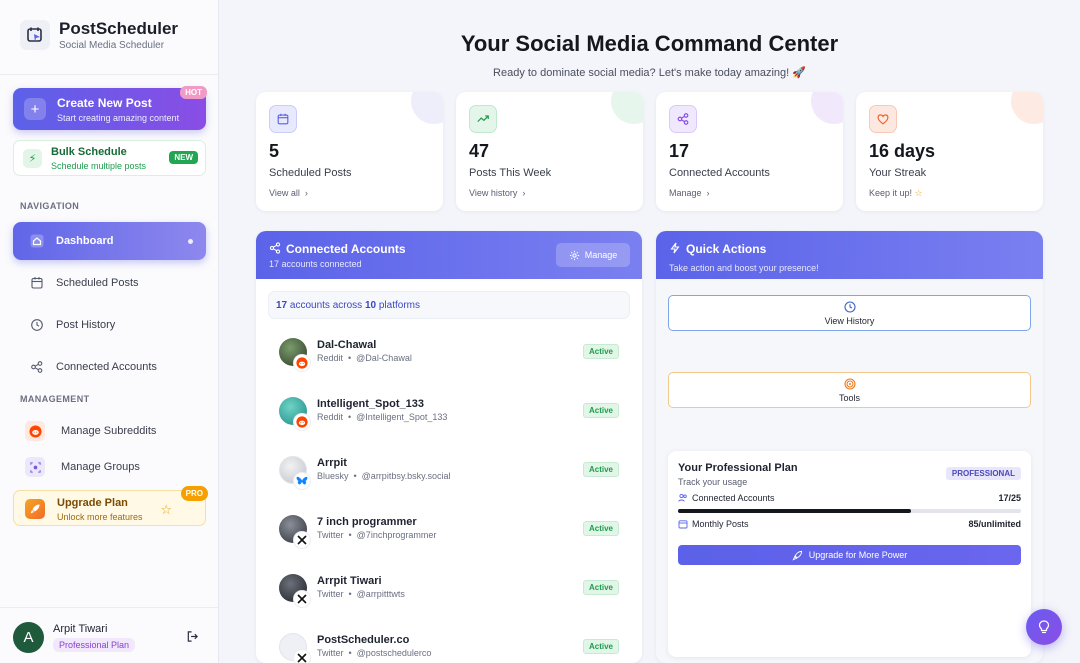  What do you see at coordinates (918, 193) in the screenshot?
I see `star-icon: ☆` at bounding box center [918, 193].